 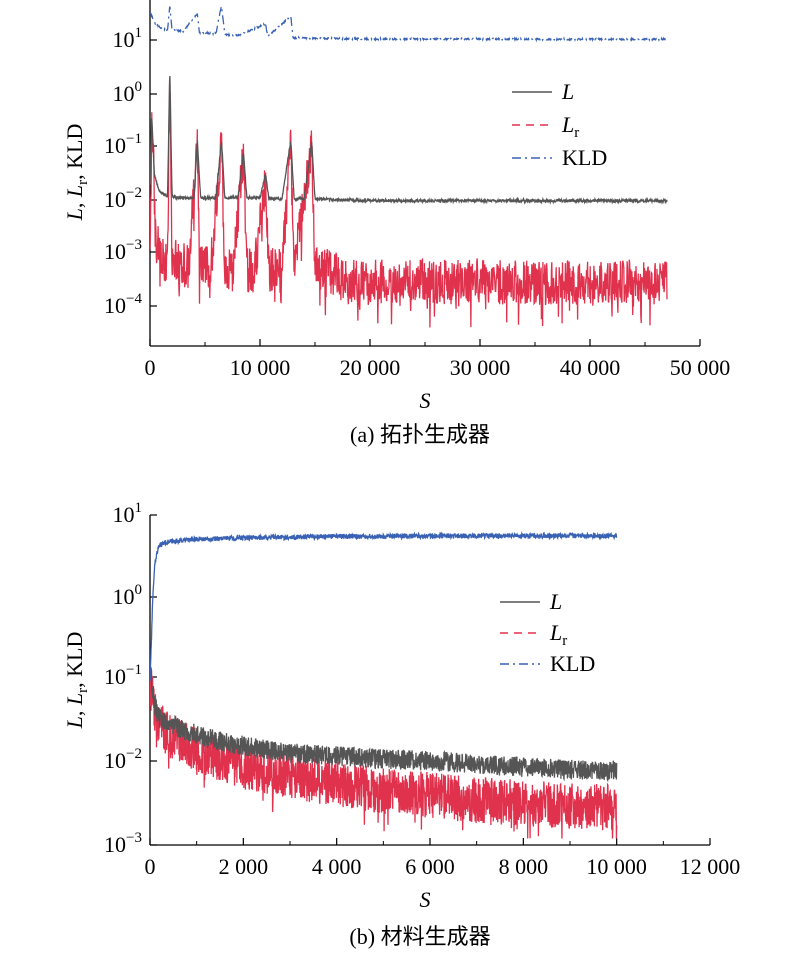 What do you see at coordinates (419, 936) in the screenshot?
I see `panel-caption: (b) 材料生成器` at bounding box center [419, 936].